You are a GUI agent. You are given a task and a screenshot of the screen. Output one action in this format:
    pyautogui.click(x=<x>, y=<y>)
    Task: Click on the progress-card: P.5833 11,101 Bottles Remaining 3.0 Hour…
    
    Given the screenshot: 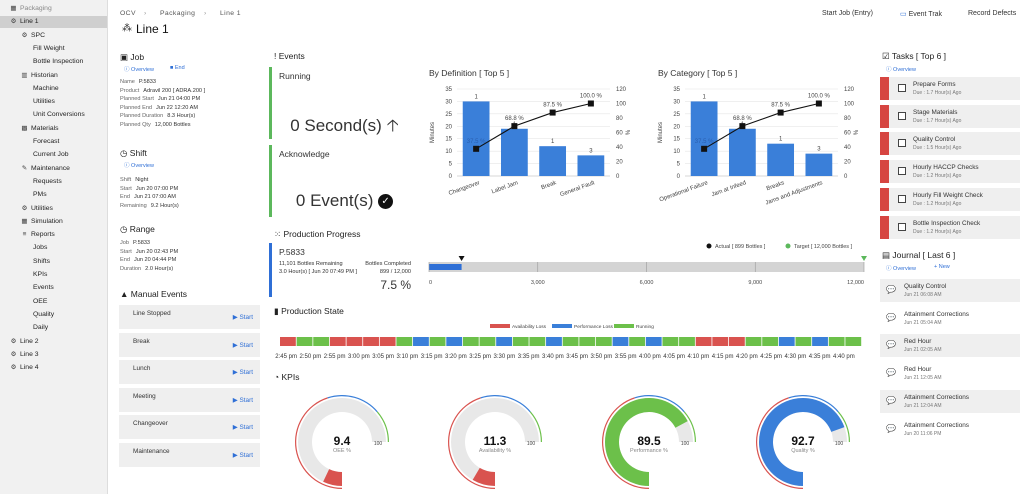 What is the action you would take?
    pyautogui.click(x=343, y=270)
    